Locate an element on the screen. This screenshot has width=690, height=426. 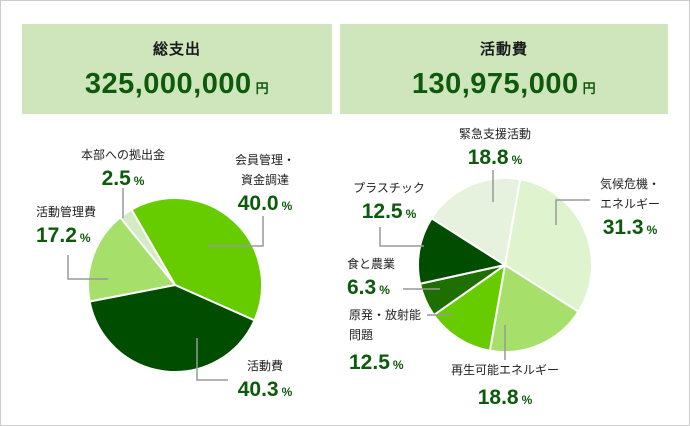
panel-title: 活動費 is located at coordinates (503, 49).